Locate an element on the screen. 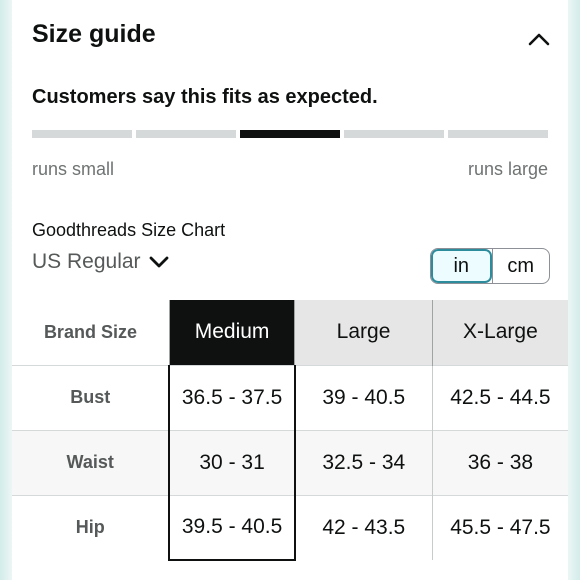 The height and width of the screenshot is (580, 580). table-header-row: Brand Size Medium Large X-Large is located at coordinates (290, 332).